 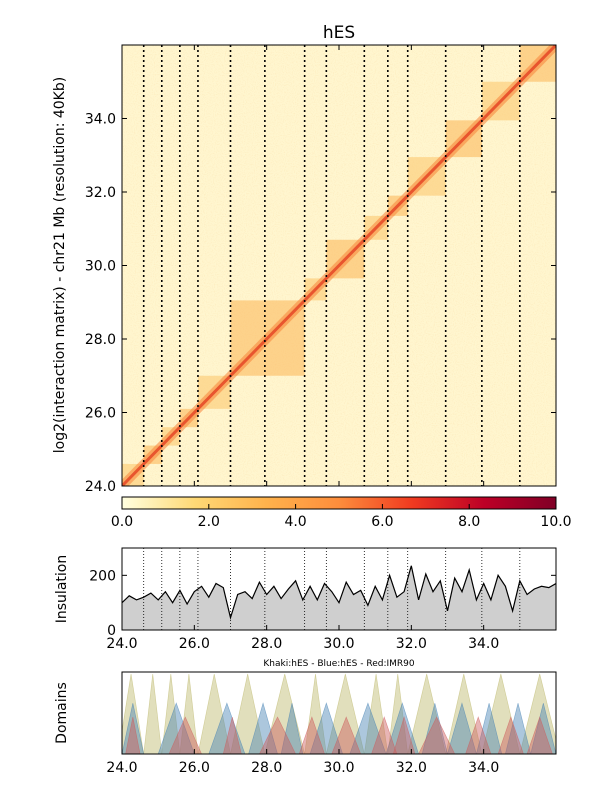 What do you see at coordinates (469, 522) in the screenshot?
I see `colorbar-tick-label: 8.0` at bounding box center [469, 522].